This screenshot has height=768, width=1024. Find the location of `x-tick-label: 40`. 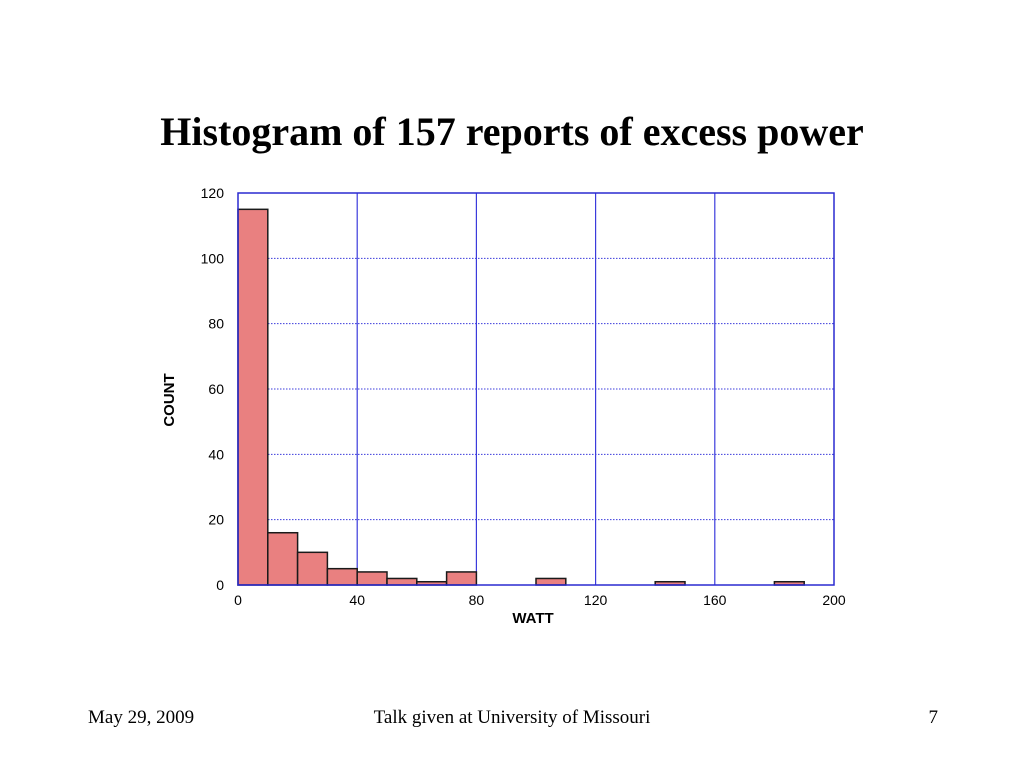

x-tick-label: 40 is located at coordinates (357, 600).